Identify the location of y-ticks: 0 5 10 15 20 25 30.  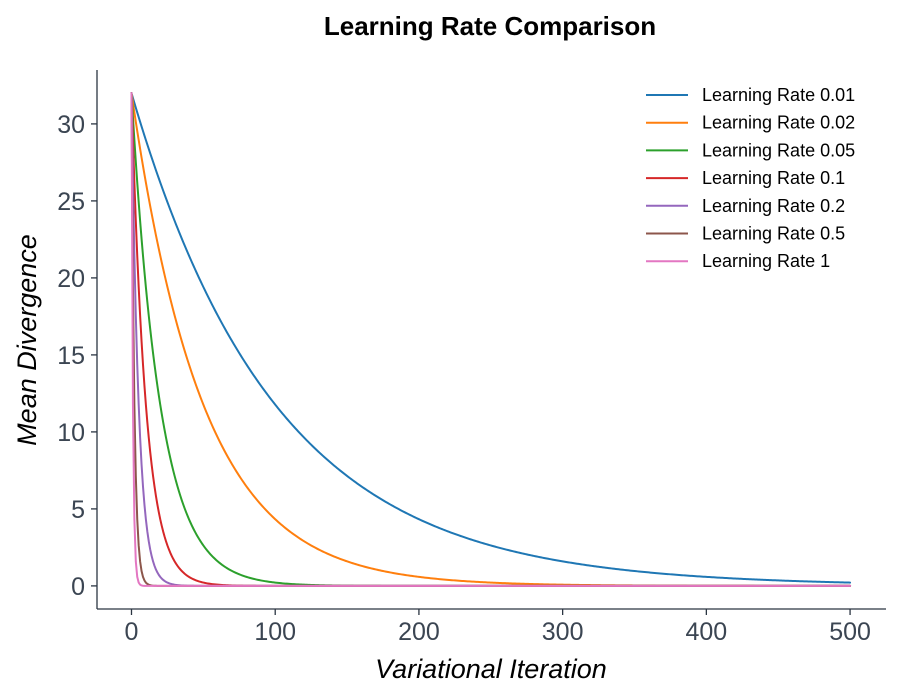
(77, 356).